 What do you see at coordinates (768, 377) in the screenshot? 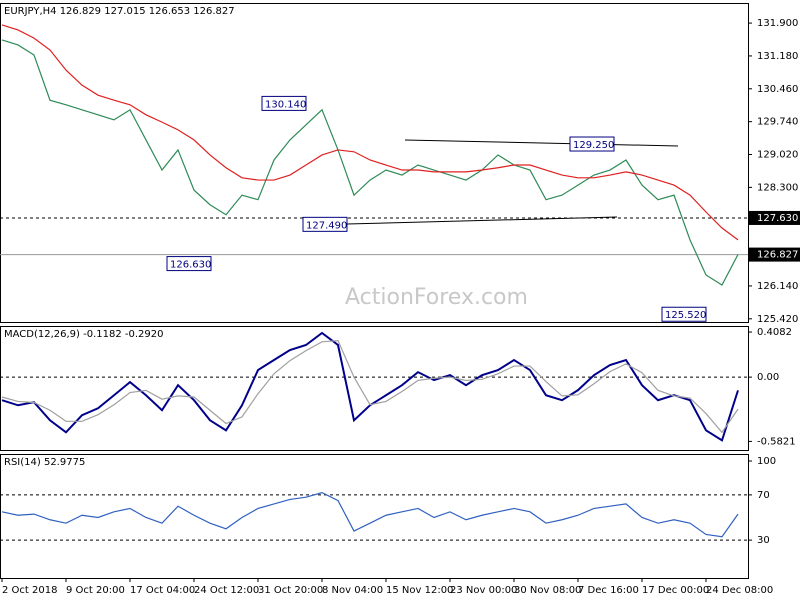
I see `y-tick-label: 0.00` at bounding box center [768, 377].